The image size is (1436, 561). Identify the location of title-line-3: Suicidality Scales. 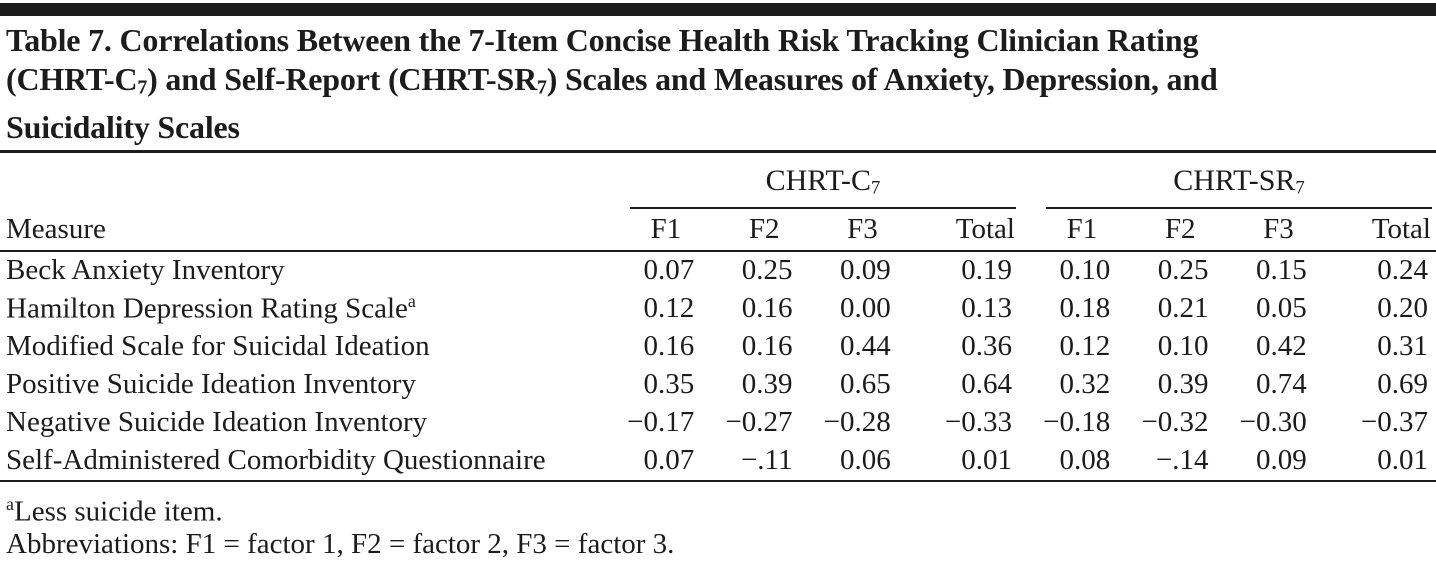
(123, 126).